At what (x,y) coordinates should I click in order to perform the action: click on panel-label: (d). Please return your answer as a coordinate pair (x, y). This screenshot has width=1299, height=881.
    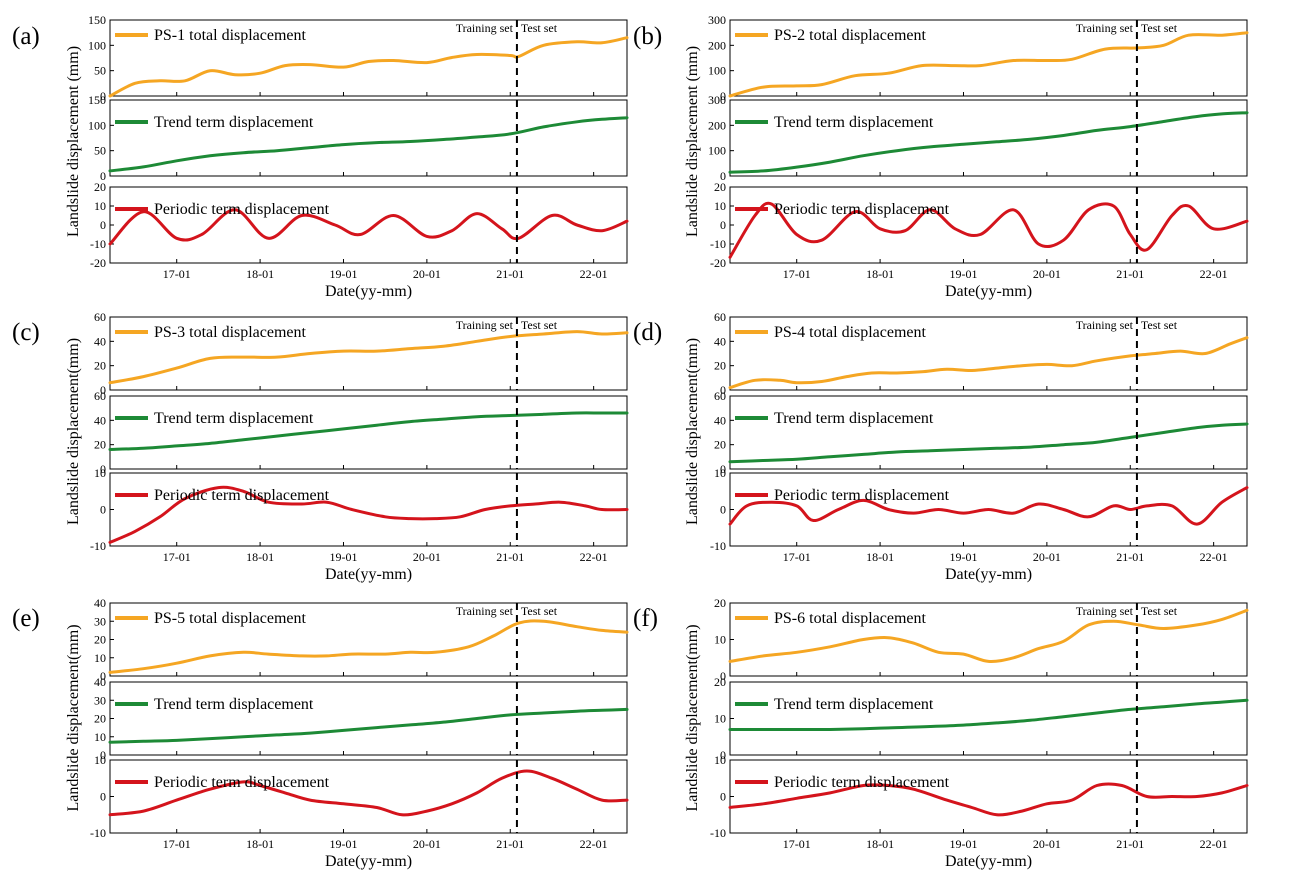
    Looking at the image, I should click on (647, 332).